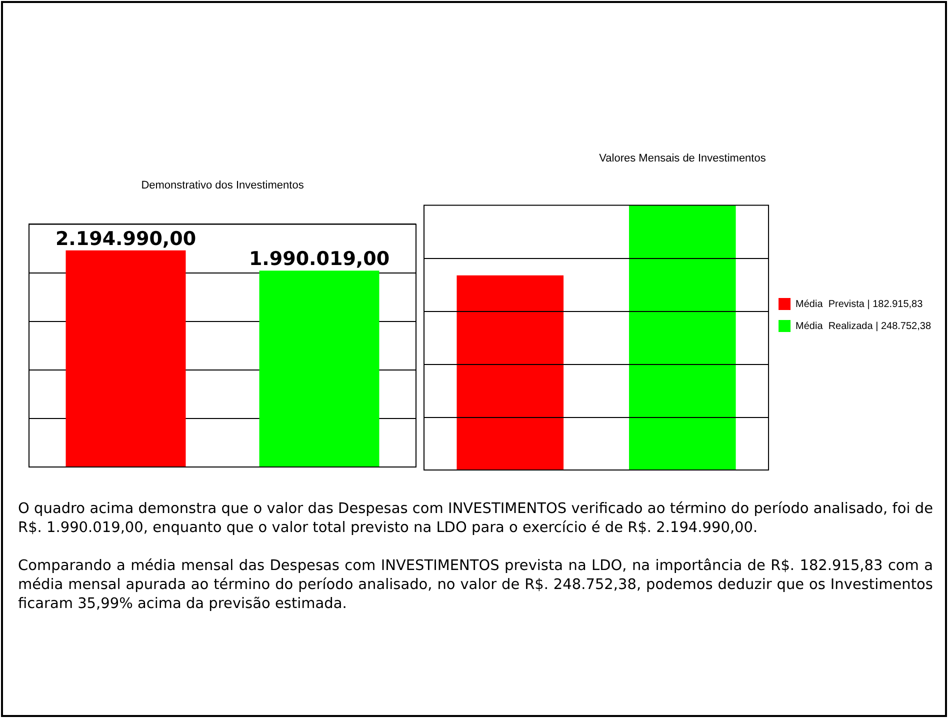  What do you see at coordinates (864, 326) in the screenshot?
I see `legend-label: Média Realizada | 248.752,38` at bounding box center [864, 326].